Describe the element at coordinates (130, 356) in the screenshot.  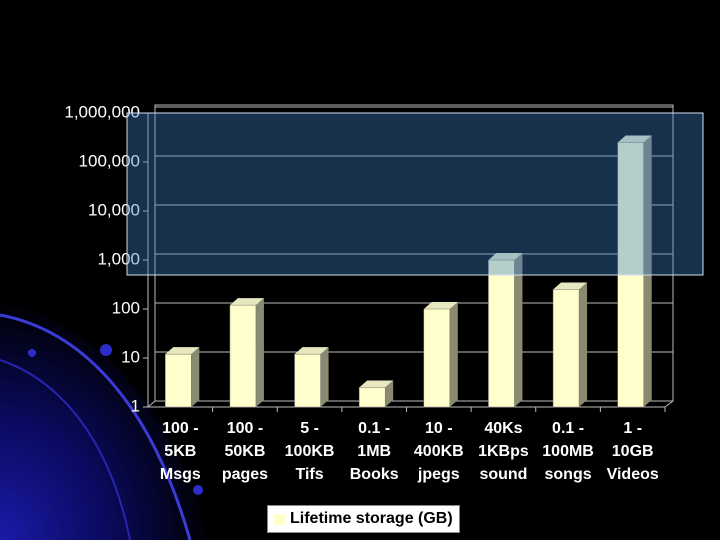
I see `y-tick-label: 10` at that location.